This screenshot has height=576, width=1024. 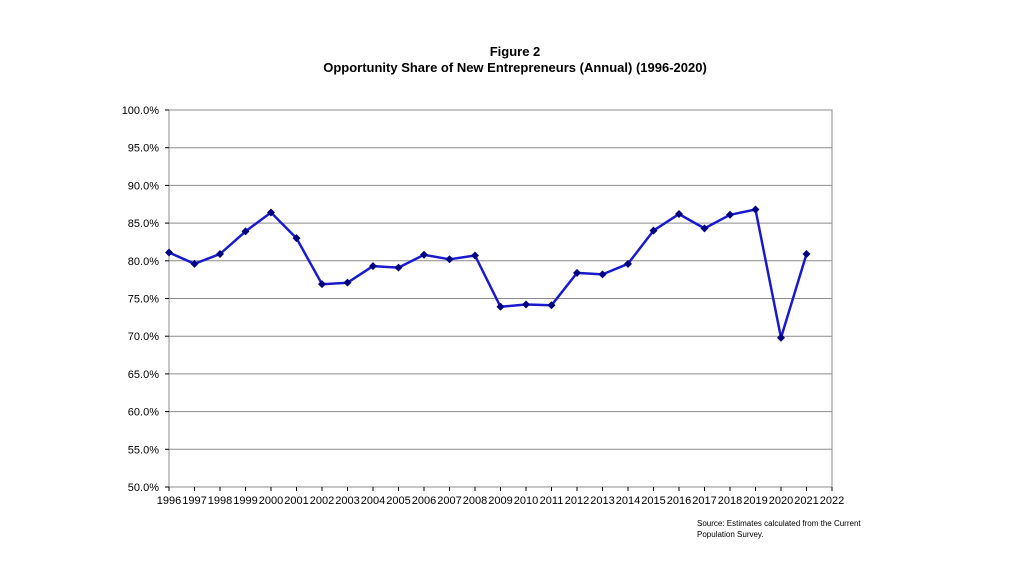 What do you see at coordinates (449, 259) in the screenshot?
I see `data-point-2007` at bounding box center [449, 259].